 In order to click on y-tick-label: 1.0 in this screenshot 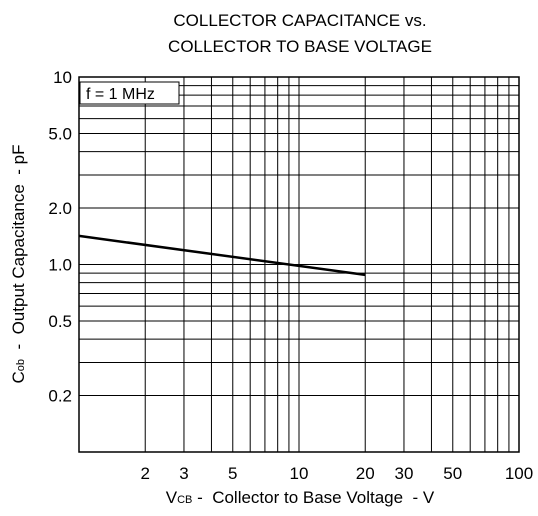, I will do `click(60, 265)`.